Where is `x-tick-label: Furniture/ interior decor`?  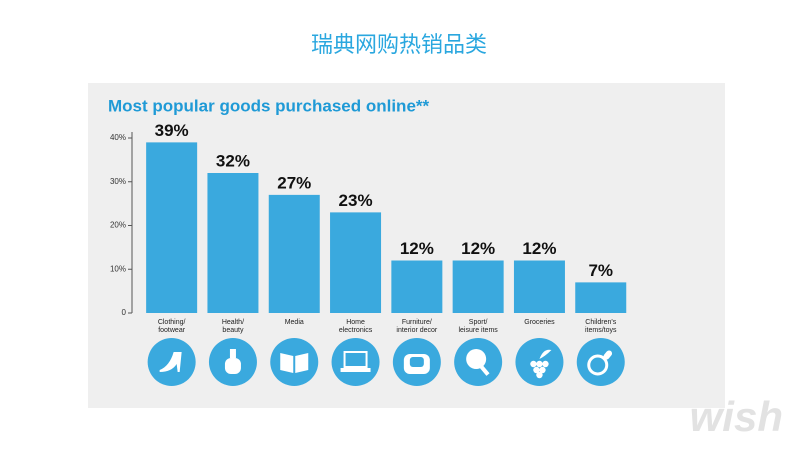 x-tick-label: Furniture/ interior decor is located at coordinates (417, 326).